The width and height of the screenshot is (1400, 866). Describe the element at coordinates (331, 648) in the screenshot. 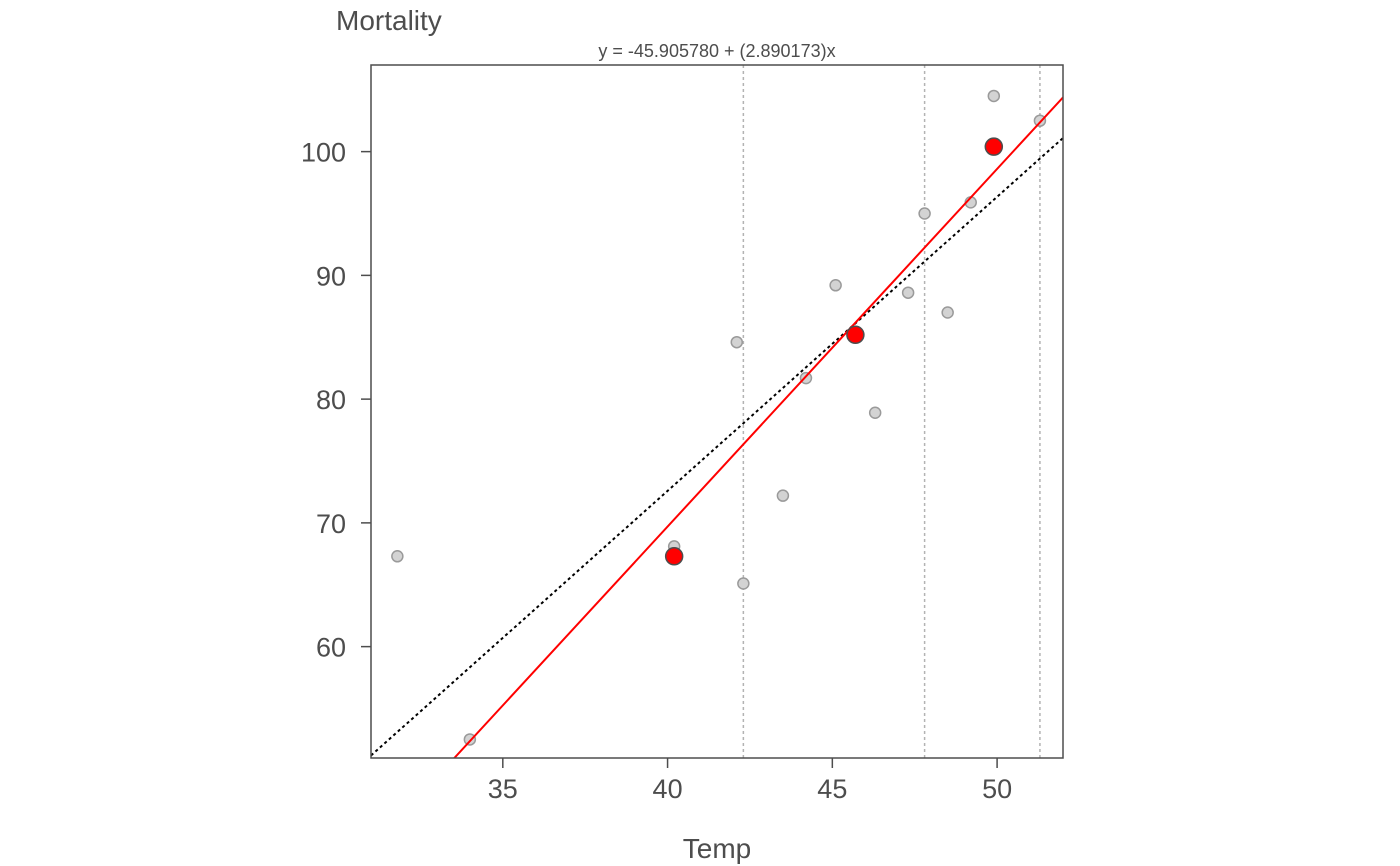

I see `y-tick-label: 60` at that location.